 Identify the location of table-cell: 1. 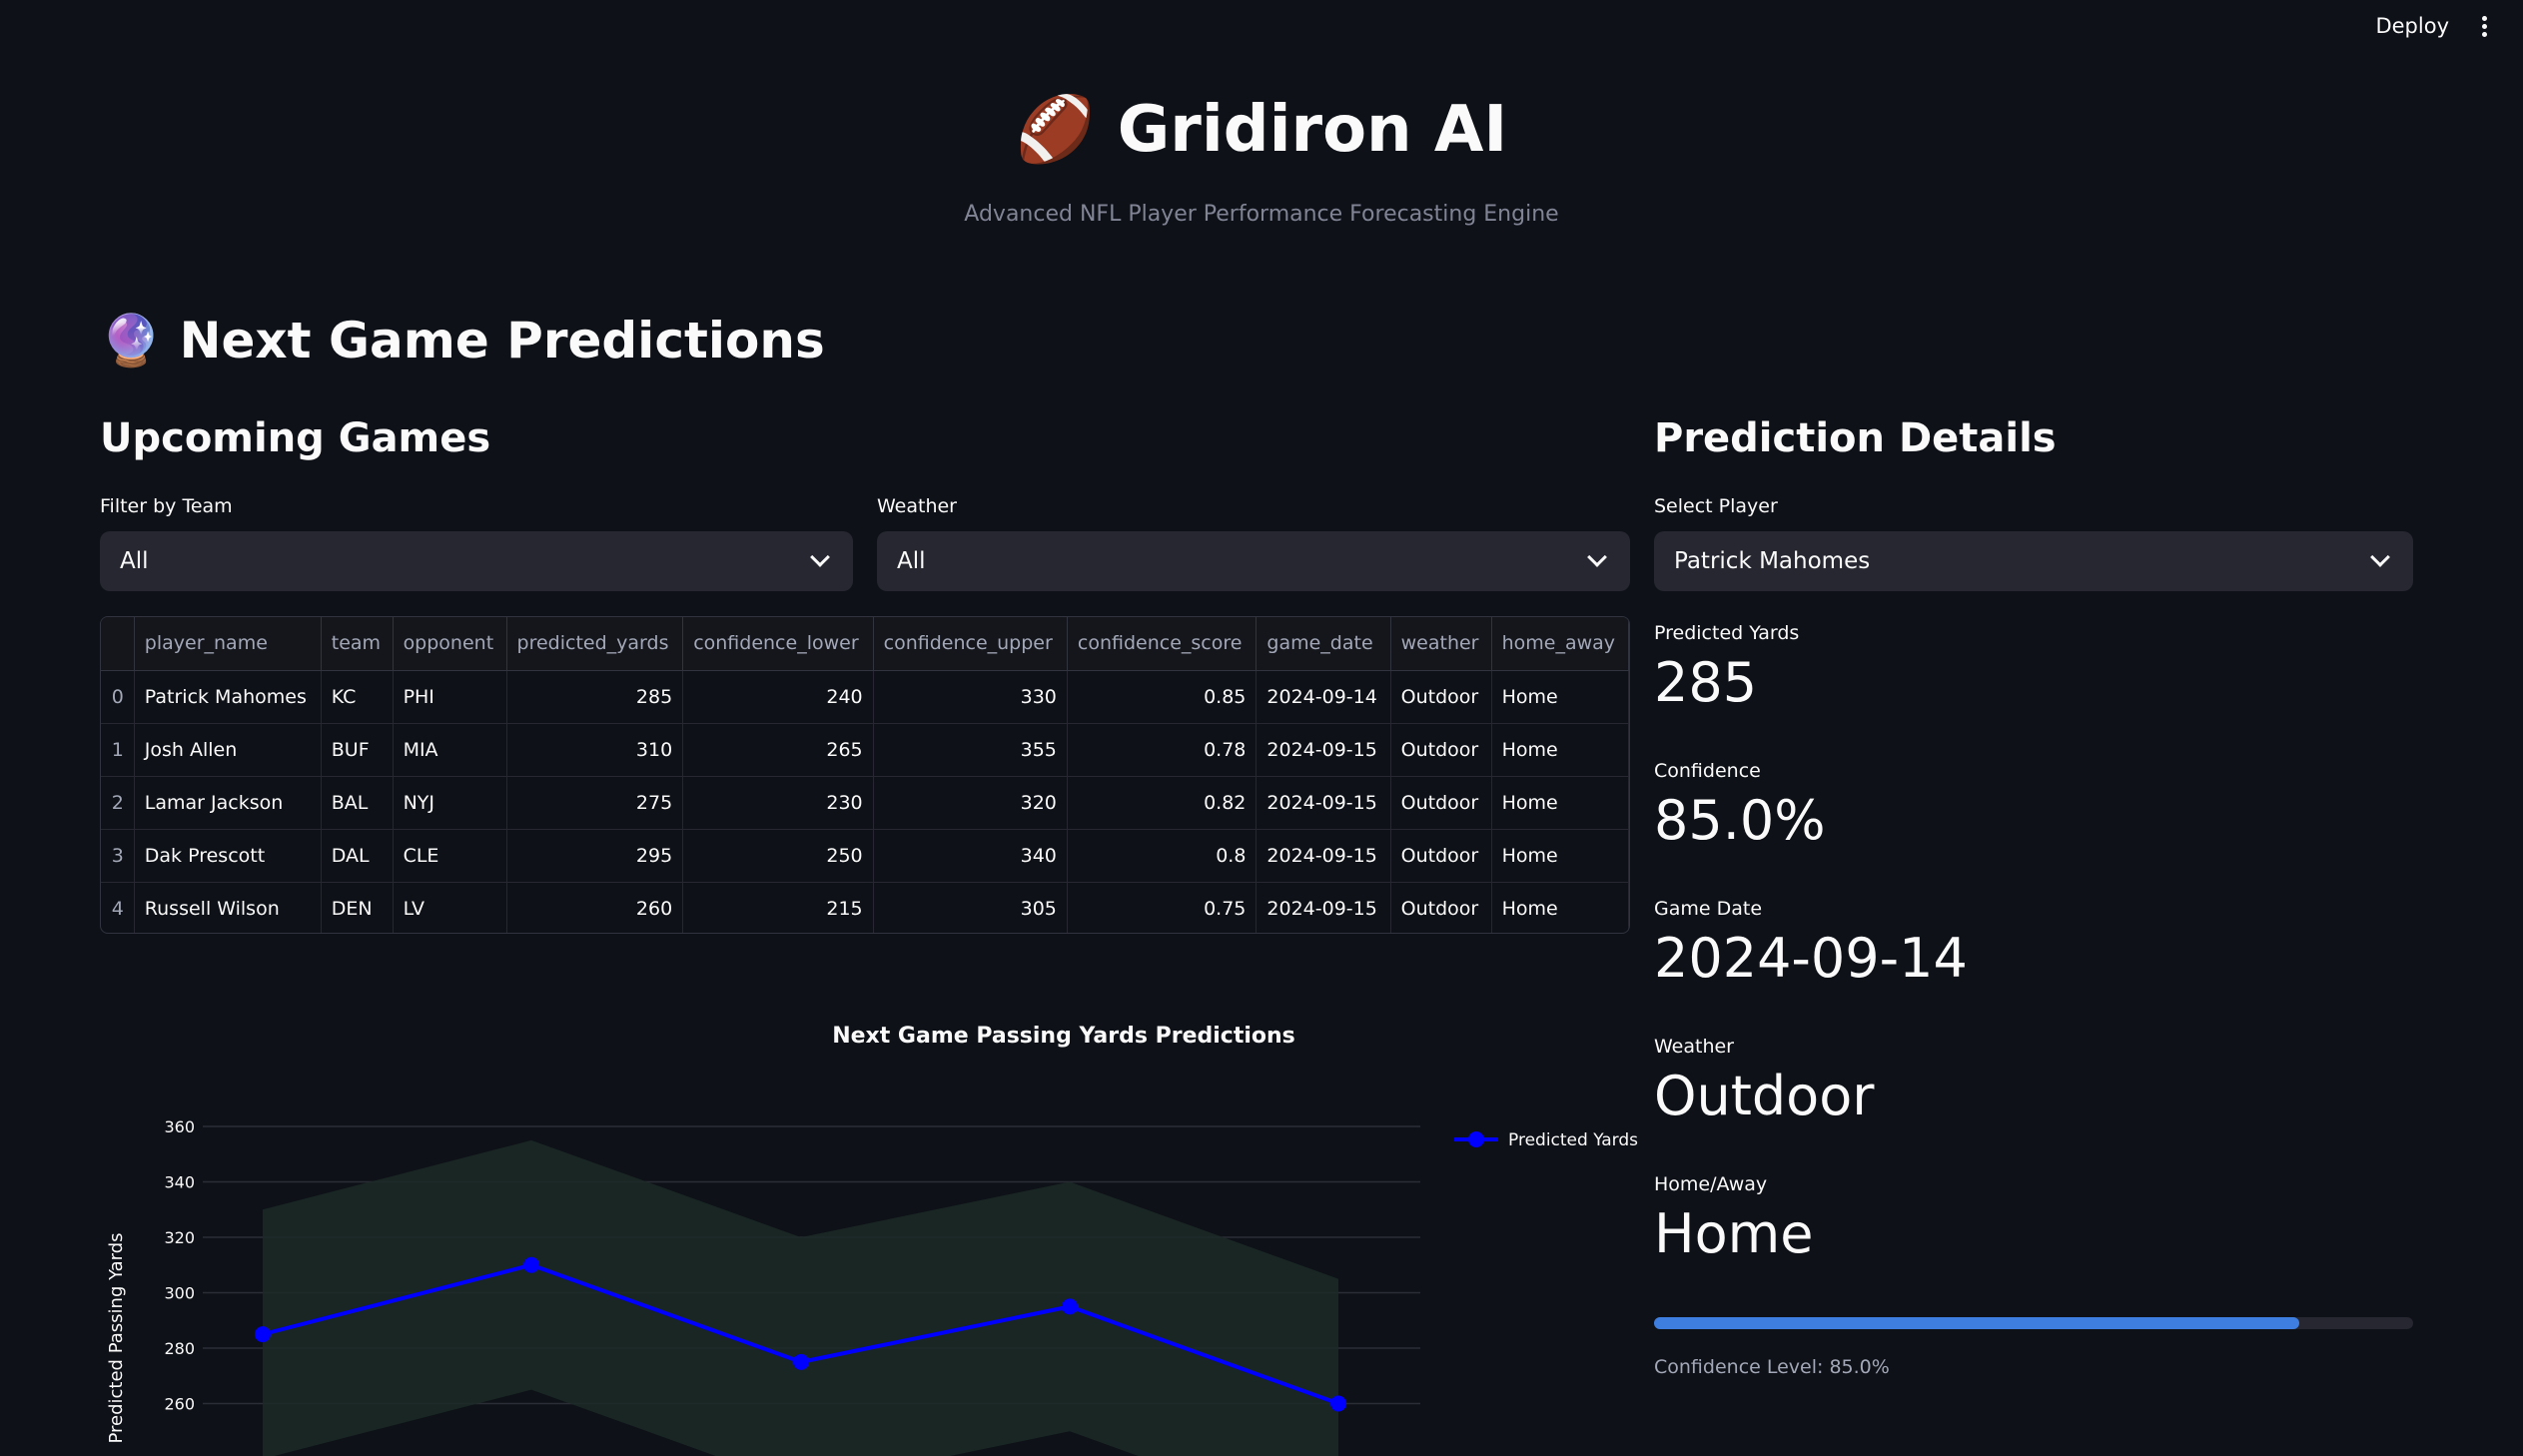
(118, 750).